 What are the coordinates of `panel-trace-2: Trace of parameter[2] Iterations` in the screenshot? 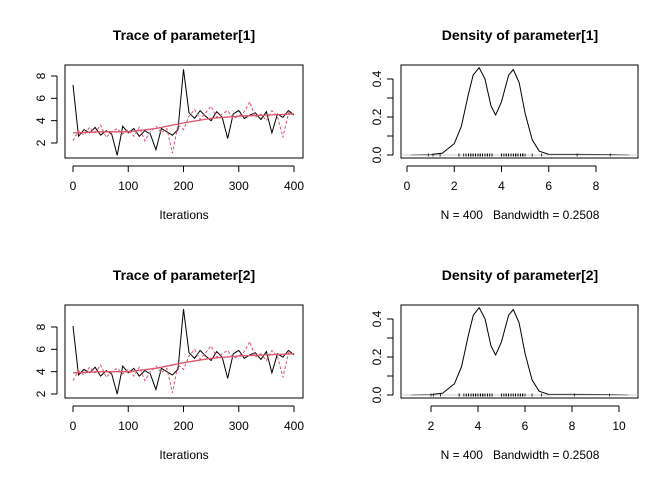 It's located at (184, 364).